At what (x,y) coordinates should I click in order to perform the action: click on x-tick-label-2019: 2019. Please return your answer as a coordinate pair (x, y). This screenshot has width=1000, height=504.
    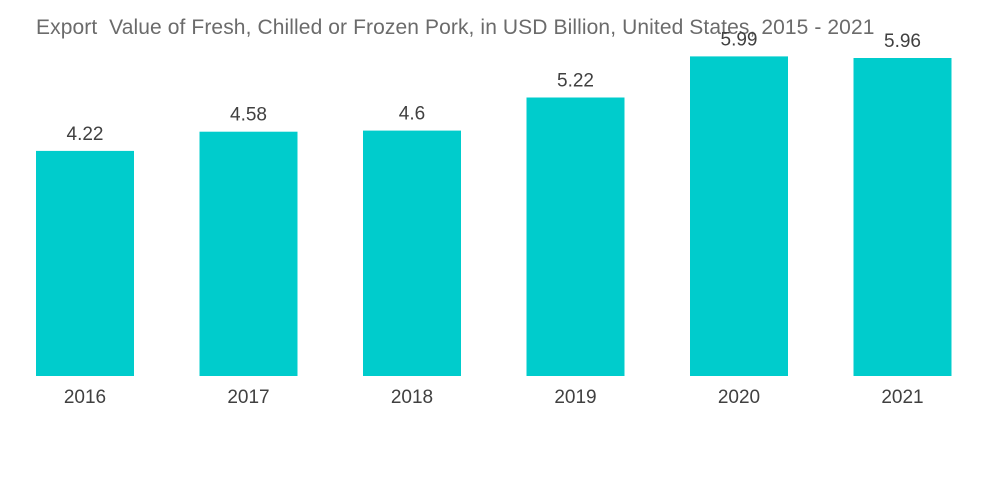
    Looking at the image, I should click on (575, 397).